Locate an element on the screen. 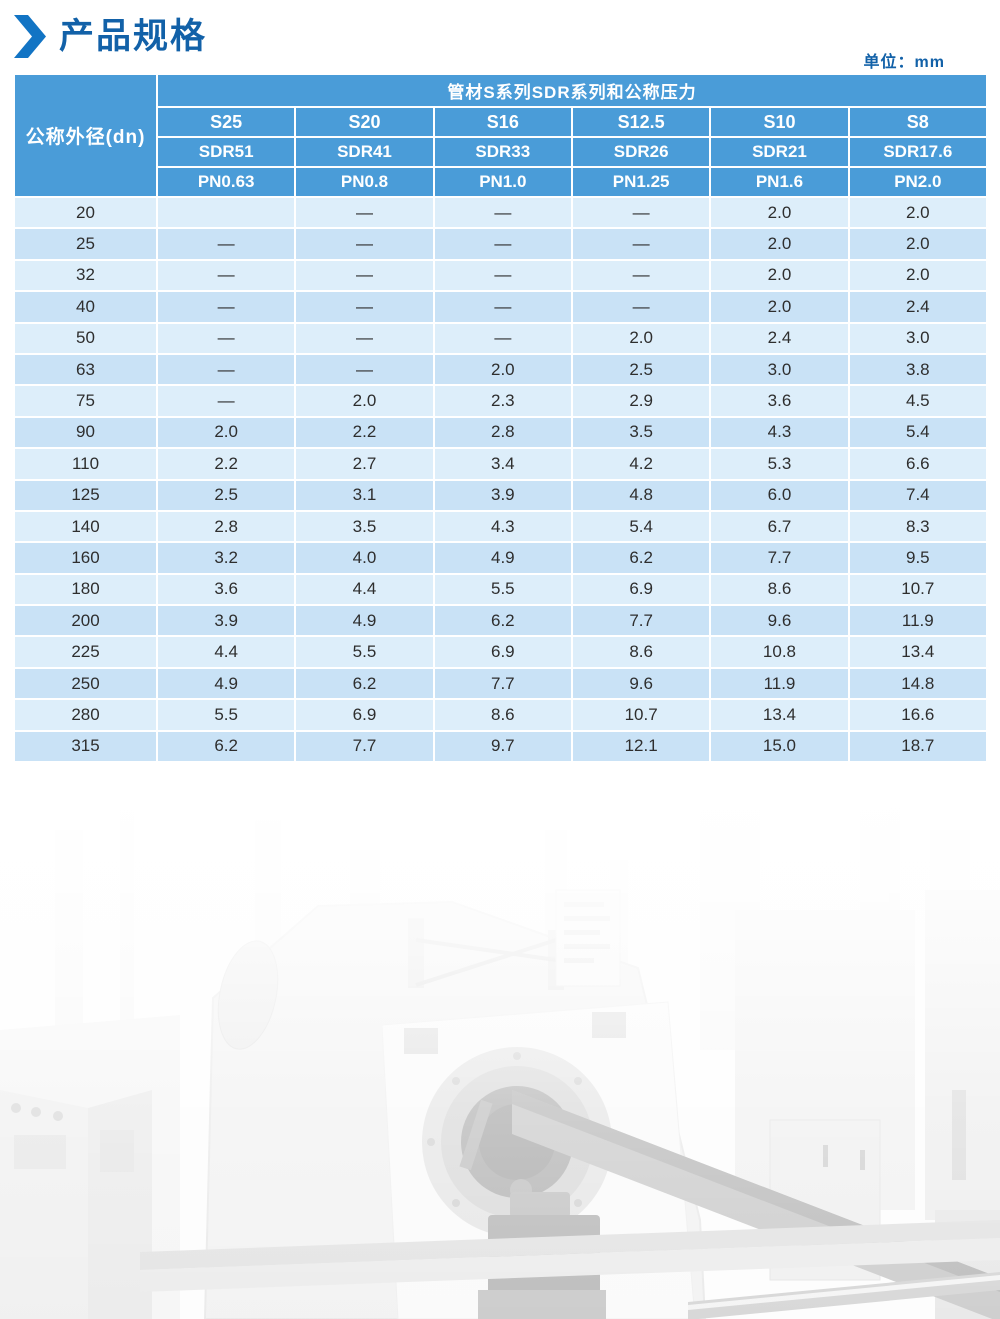 The height and width of the screenshot is (1319, 1000). value-cell: 4.3 is located at coordinates (779, 432).